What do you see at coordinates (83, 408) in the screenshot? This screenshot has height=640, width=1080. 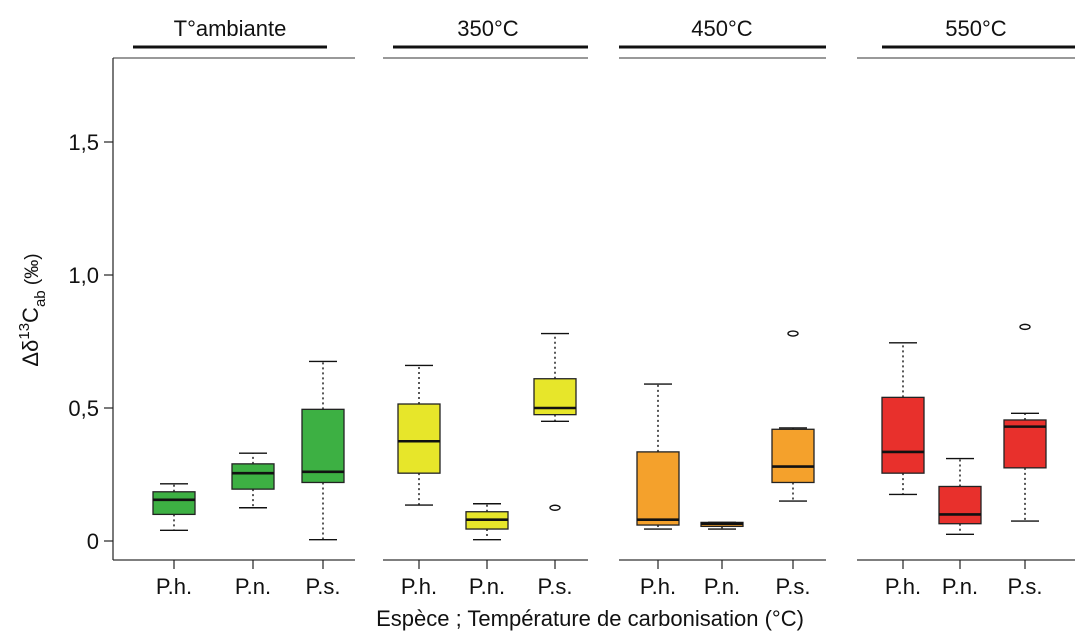 I see `y-tick-label: 0,5` at bounding box center [83, 408].